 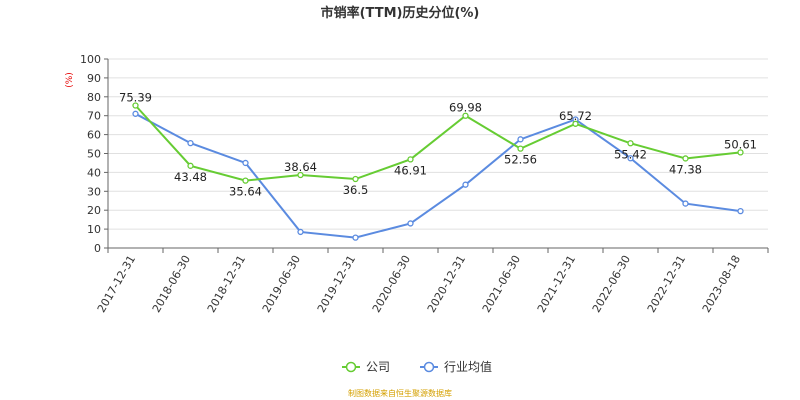 What do you see at coordinates (721, 284) in the screenshot?
I see `x-tick-label-11: 2023-08-18` at bounding box center [721, 284].